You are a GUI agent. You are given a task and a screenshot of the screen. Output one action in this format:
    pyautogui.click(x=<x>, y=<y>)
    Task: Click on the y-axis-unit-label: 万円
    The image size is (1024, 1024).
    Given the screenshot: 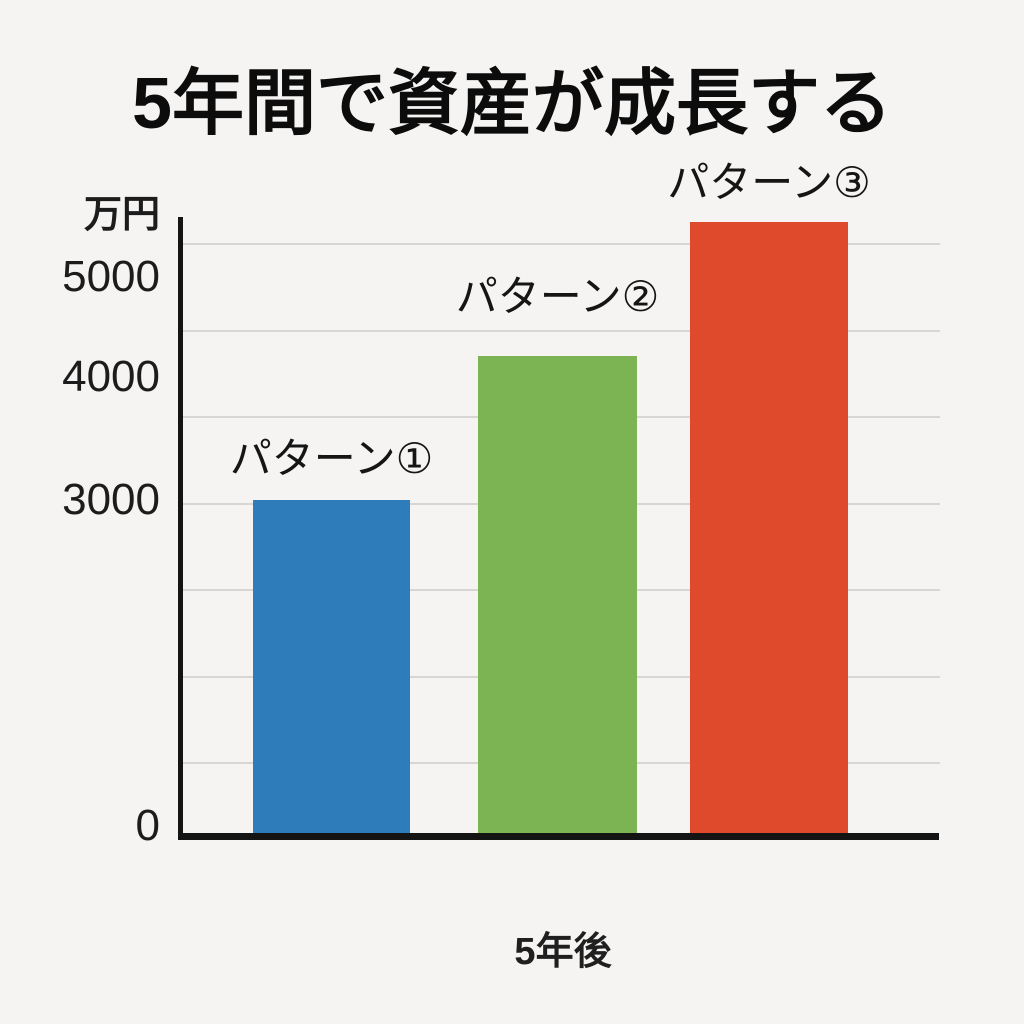 What is the action you would take?
    pyautogui.click(x=121, y=215)
    